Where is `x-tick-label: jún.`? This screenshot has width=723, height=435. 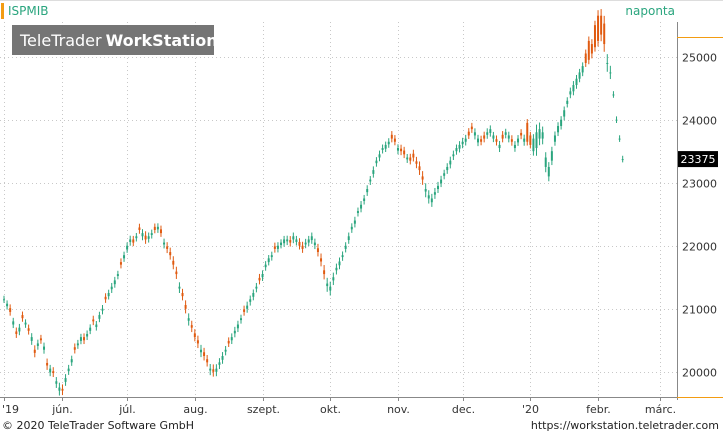 x-tick-label: jún. is located at coordinates (62, 409).